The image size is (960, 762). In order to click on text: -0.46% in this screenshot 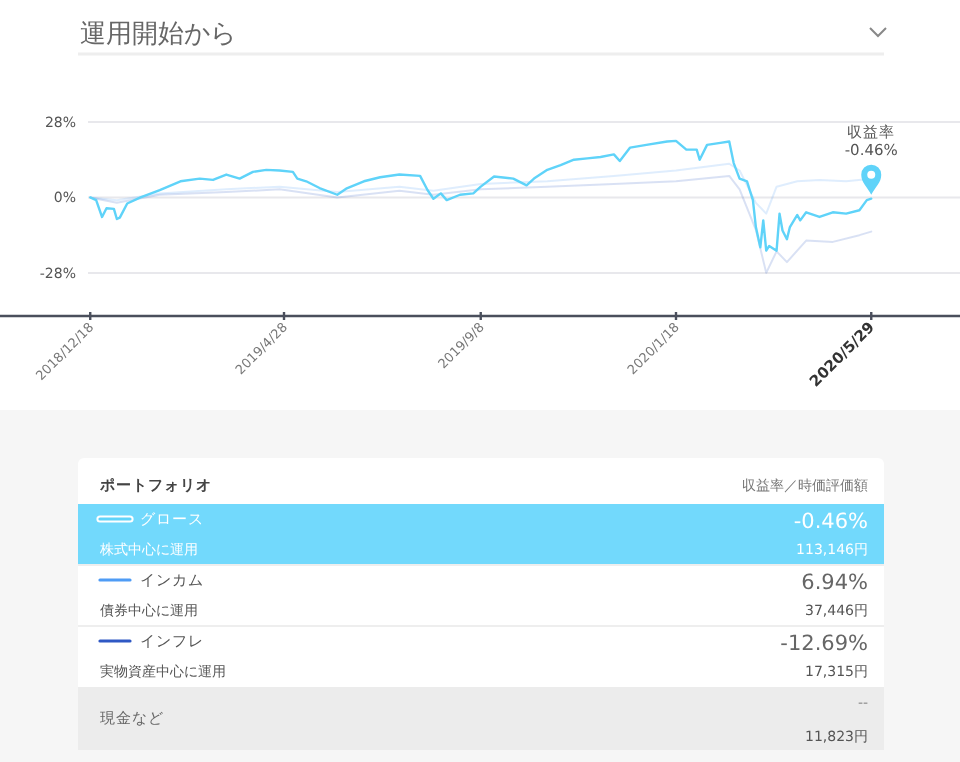, I will do `click(831, 522)`.